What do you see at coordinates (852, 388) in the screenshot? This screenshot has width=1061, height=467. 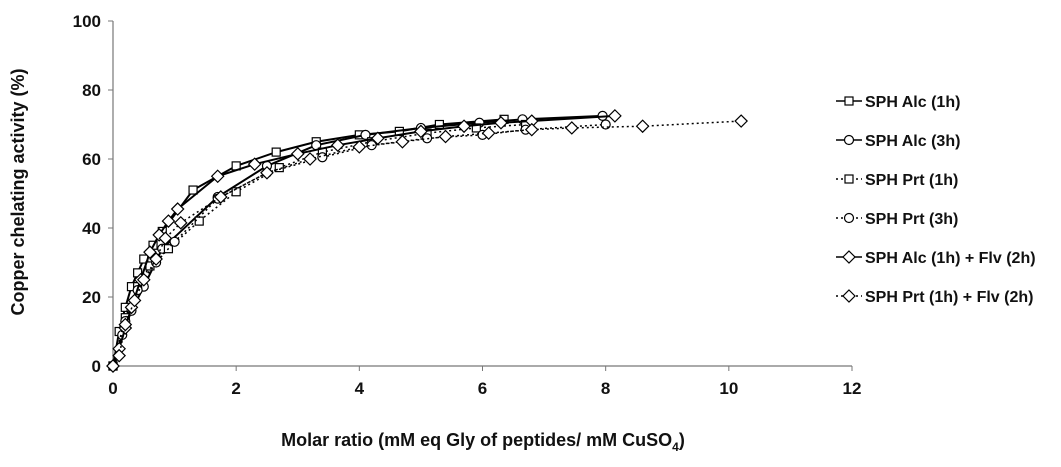 I see `x-tick-label: 12` at bounding box center [852, 388].